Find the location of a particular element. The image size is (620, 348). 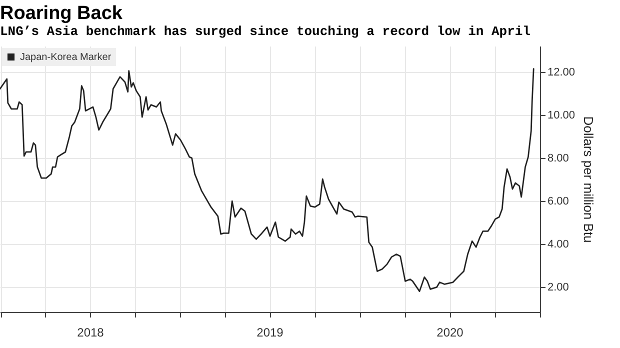

y-tick-label: 10.00 is located at coordinates (562, 115).